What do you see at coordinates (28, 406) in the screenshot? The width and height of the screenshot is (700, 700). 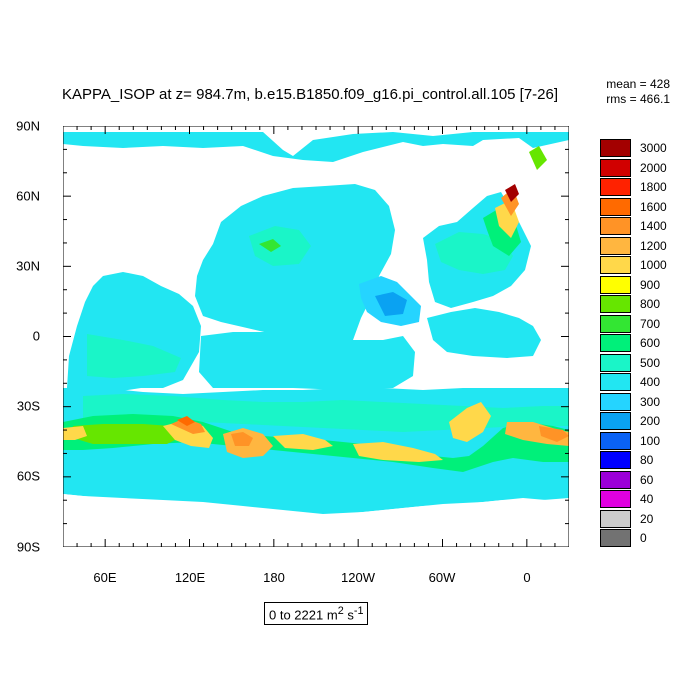 I see `lat-label-30s: 30S` at bounding box center [28, 406].